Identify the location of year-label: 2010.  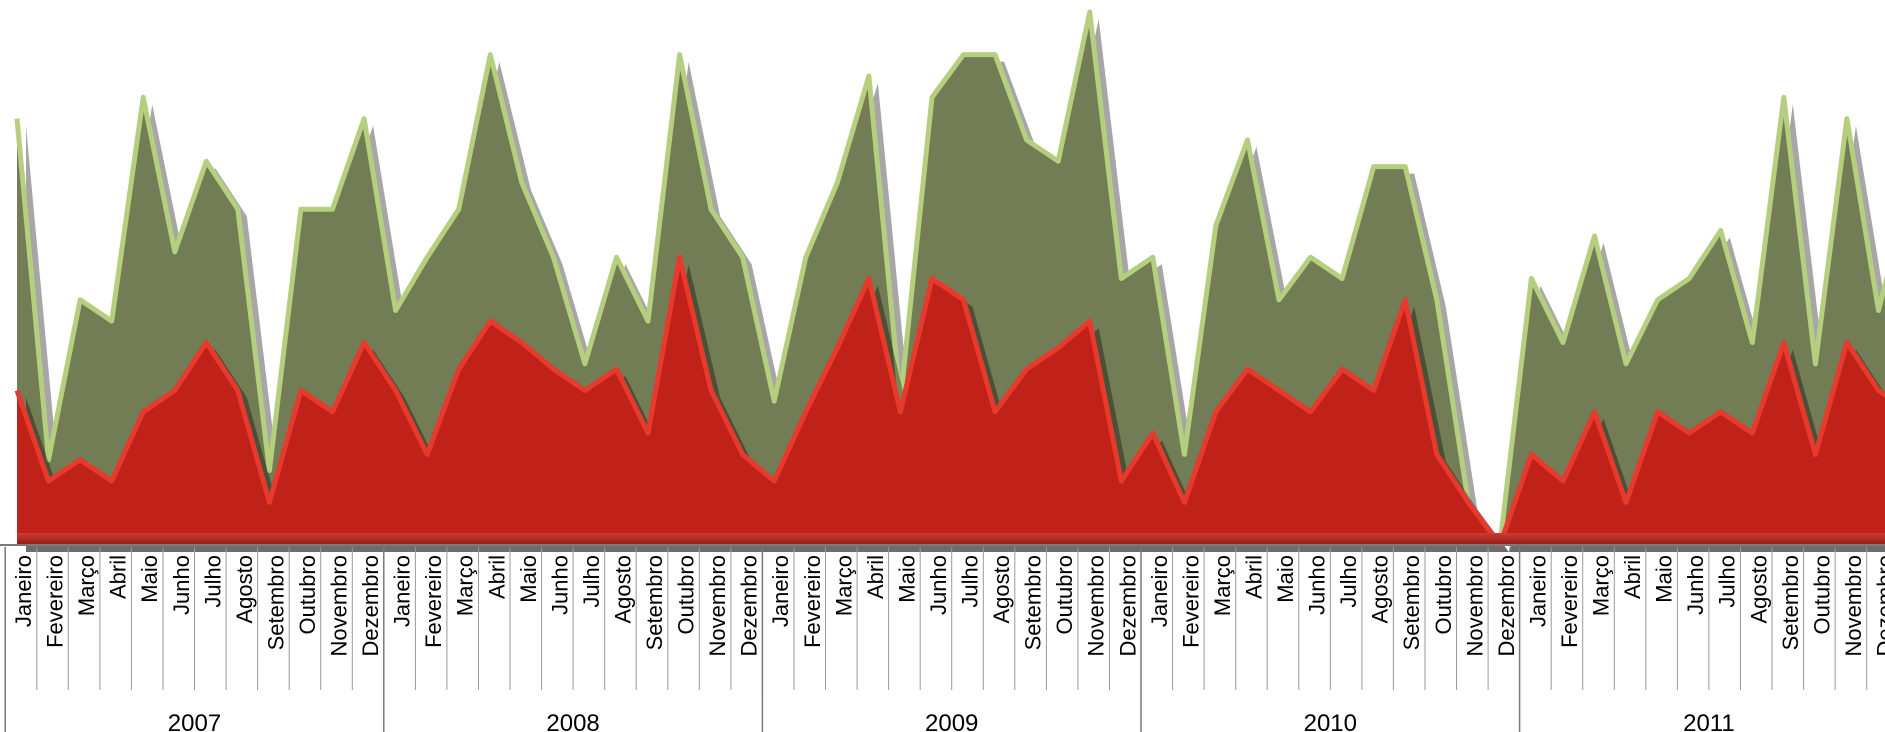
(1330, 721).